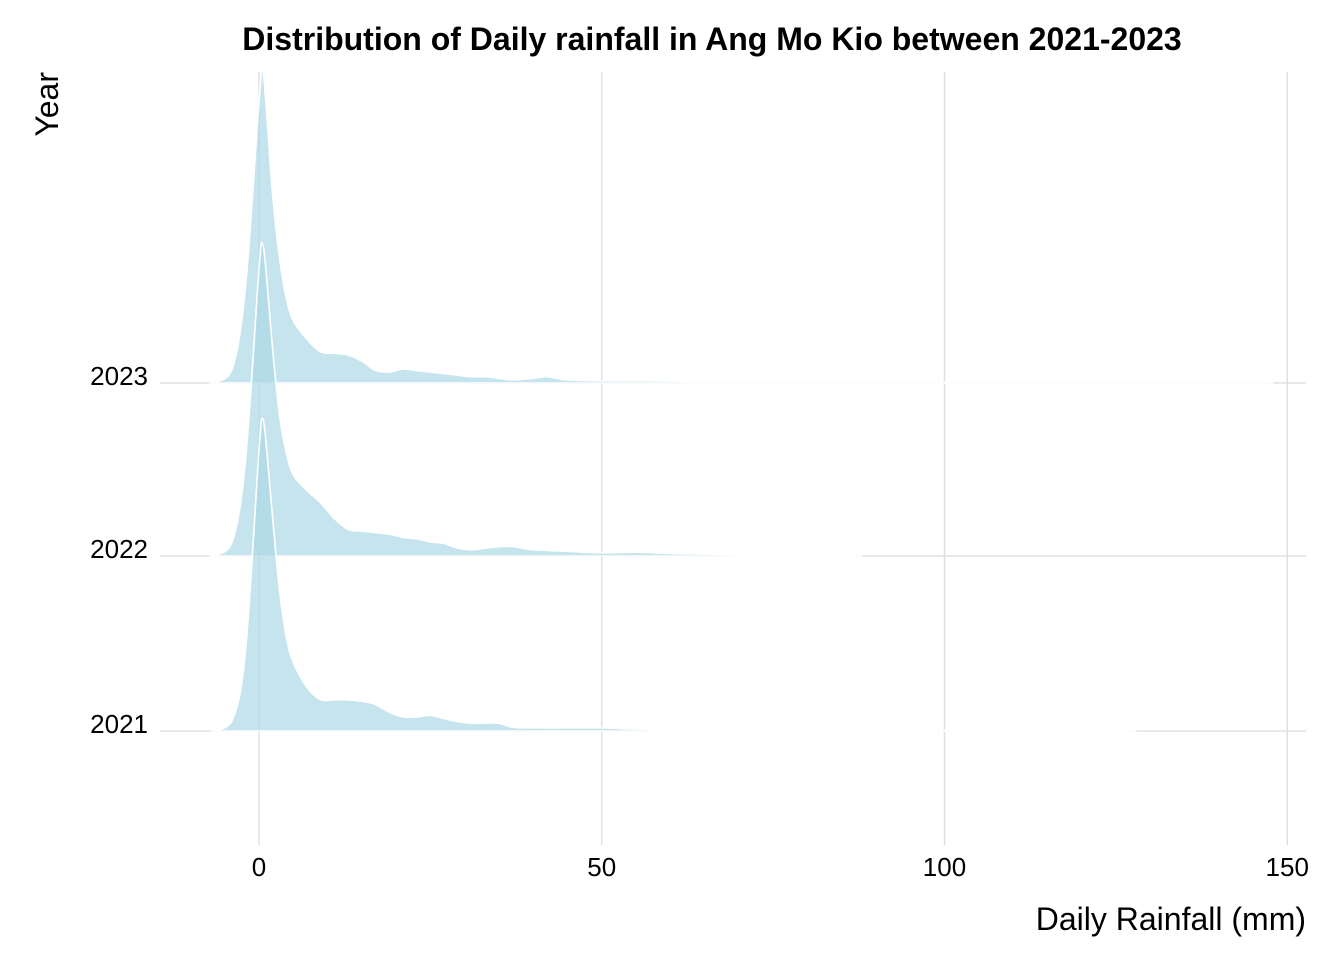  I want to click on x-tick-label: 150, so click(1287, 867).